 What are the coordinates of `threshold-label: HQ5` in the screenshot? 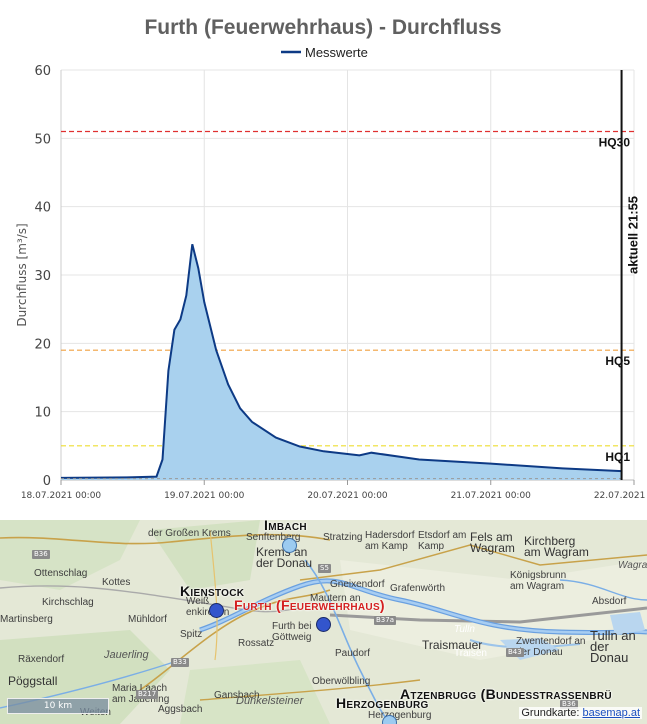 It's located at (617, 361).